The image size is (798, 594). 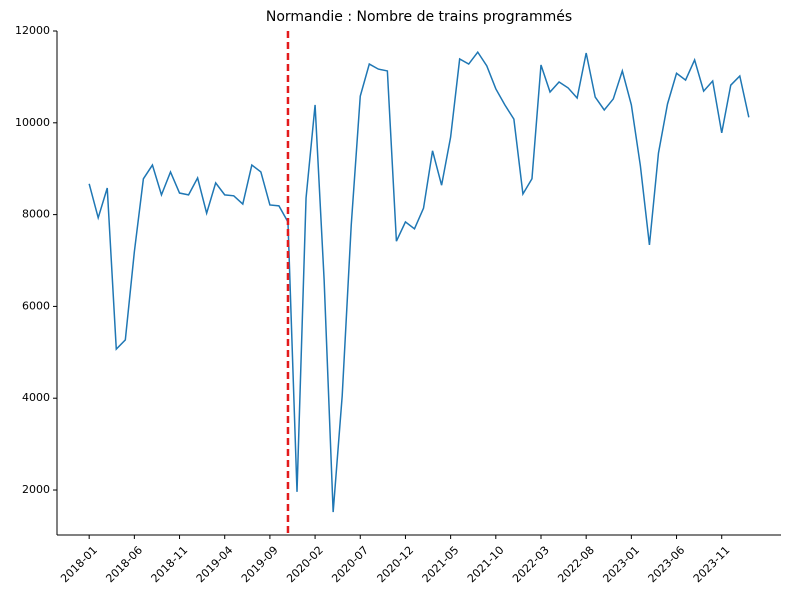 What do you see at coordinates (215, 565) in the screenshot?
I see `x-tick-label: 2019-04` at bounding box center [215, 565].